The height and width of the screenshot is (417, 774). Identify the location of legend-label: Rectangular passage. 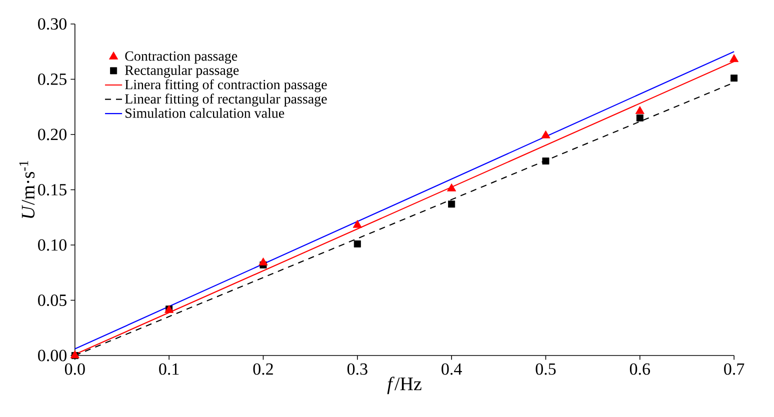
(182, 71).